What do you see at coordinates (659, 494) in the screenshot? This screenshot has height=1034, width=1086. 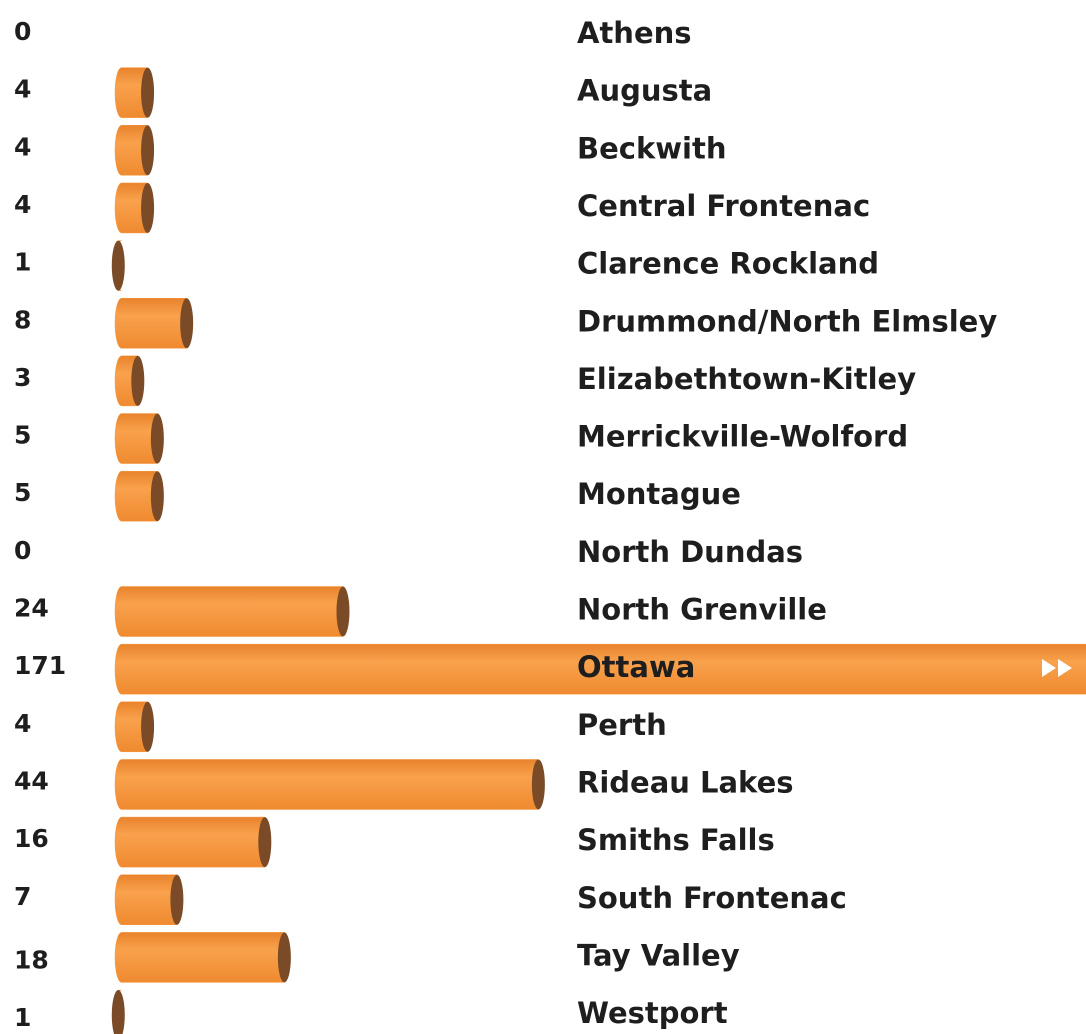 I see `category-label: Montague` at bounding box center [659, 494].